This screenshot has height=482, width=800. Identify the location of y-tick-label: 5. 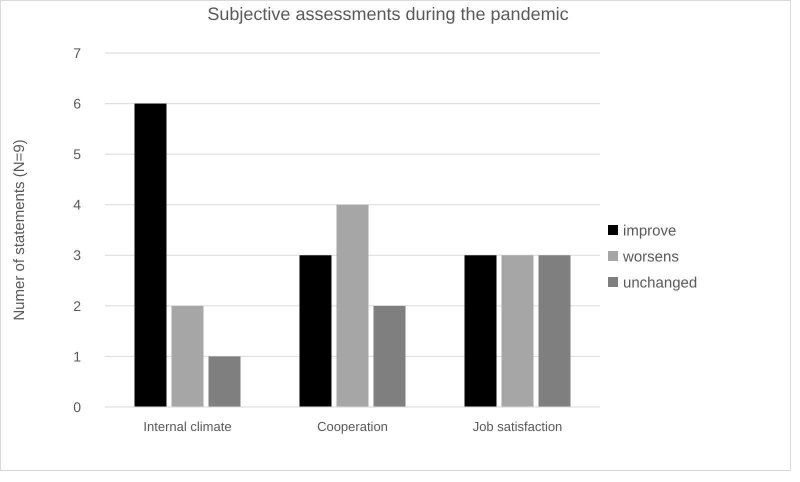
(77, 154).